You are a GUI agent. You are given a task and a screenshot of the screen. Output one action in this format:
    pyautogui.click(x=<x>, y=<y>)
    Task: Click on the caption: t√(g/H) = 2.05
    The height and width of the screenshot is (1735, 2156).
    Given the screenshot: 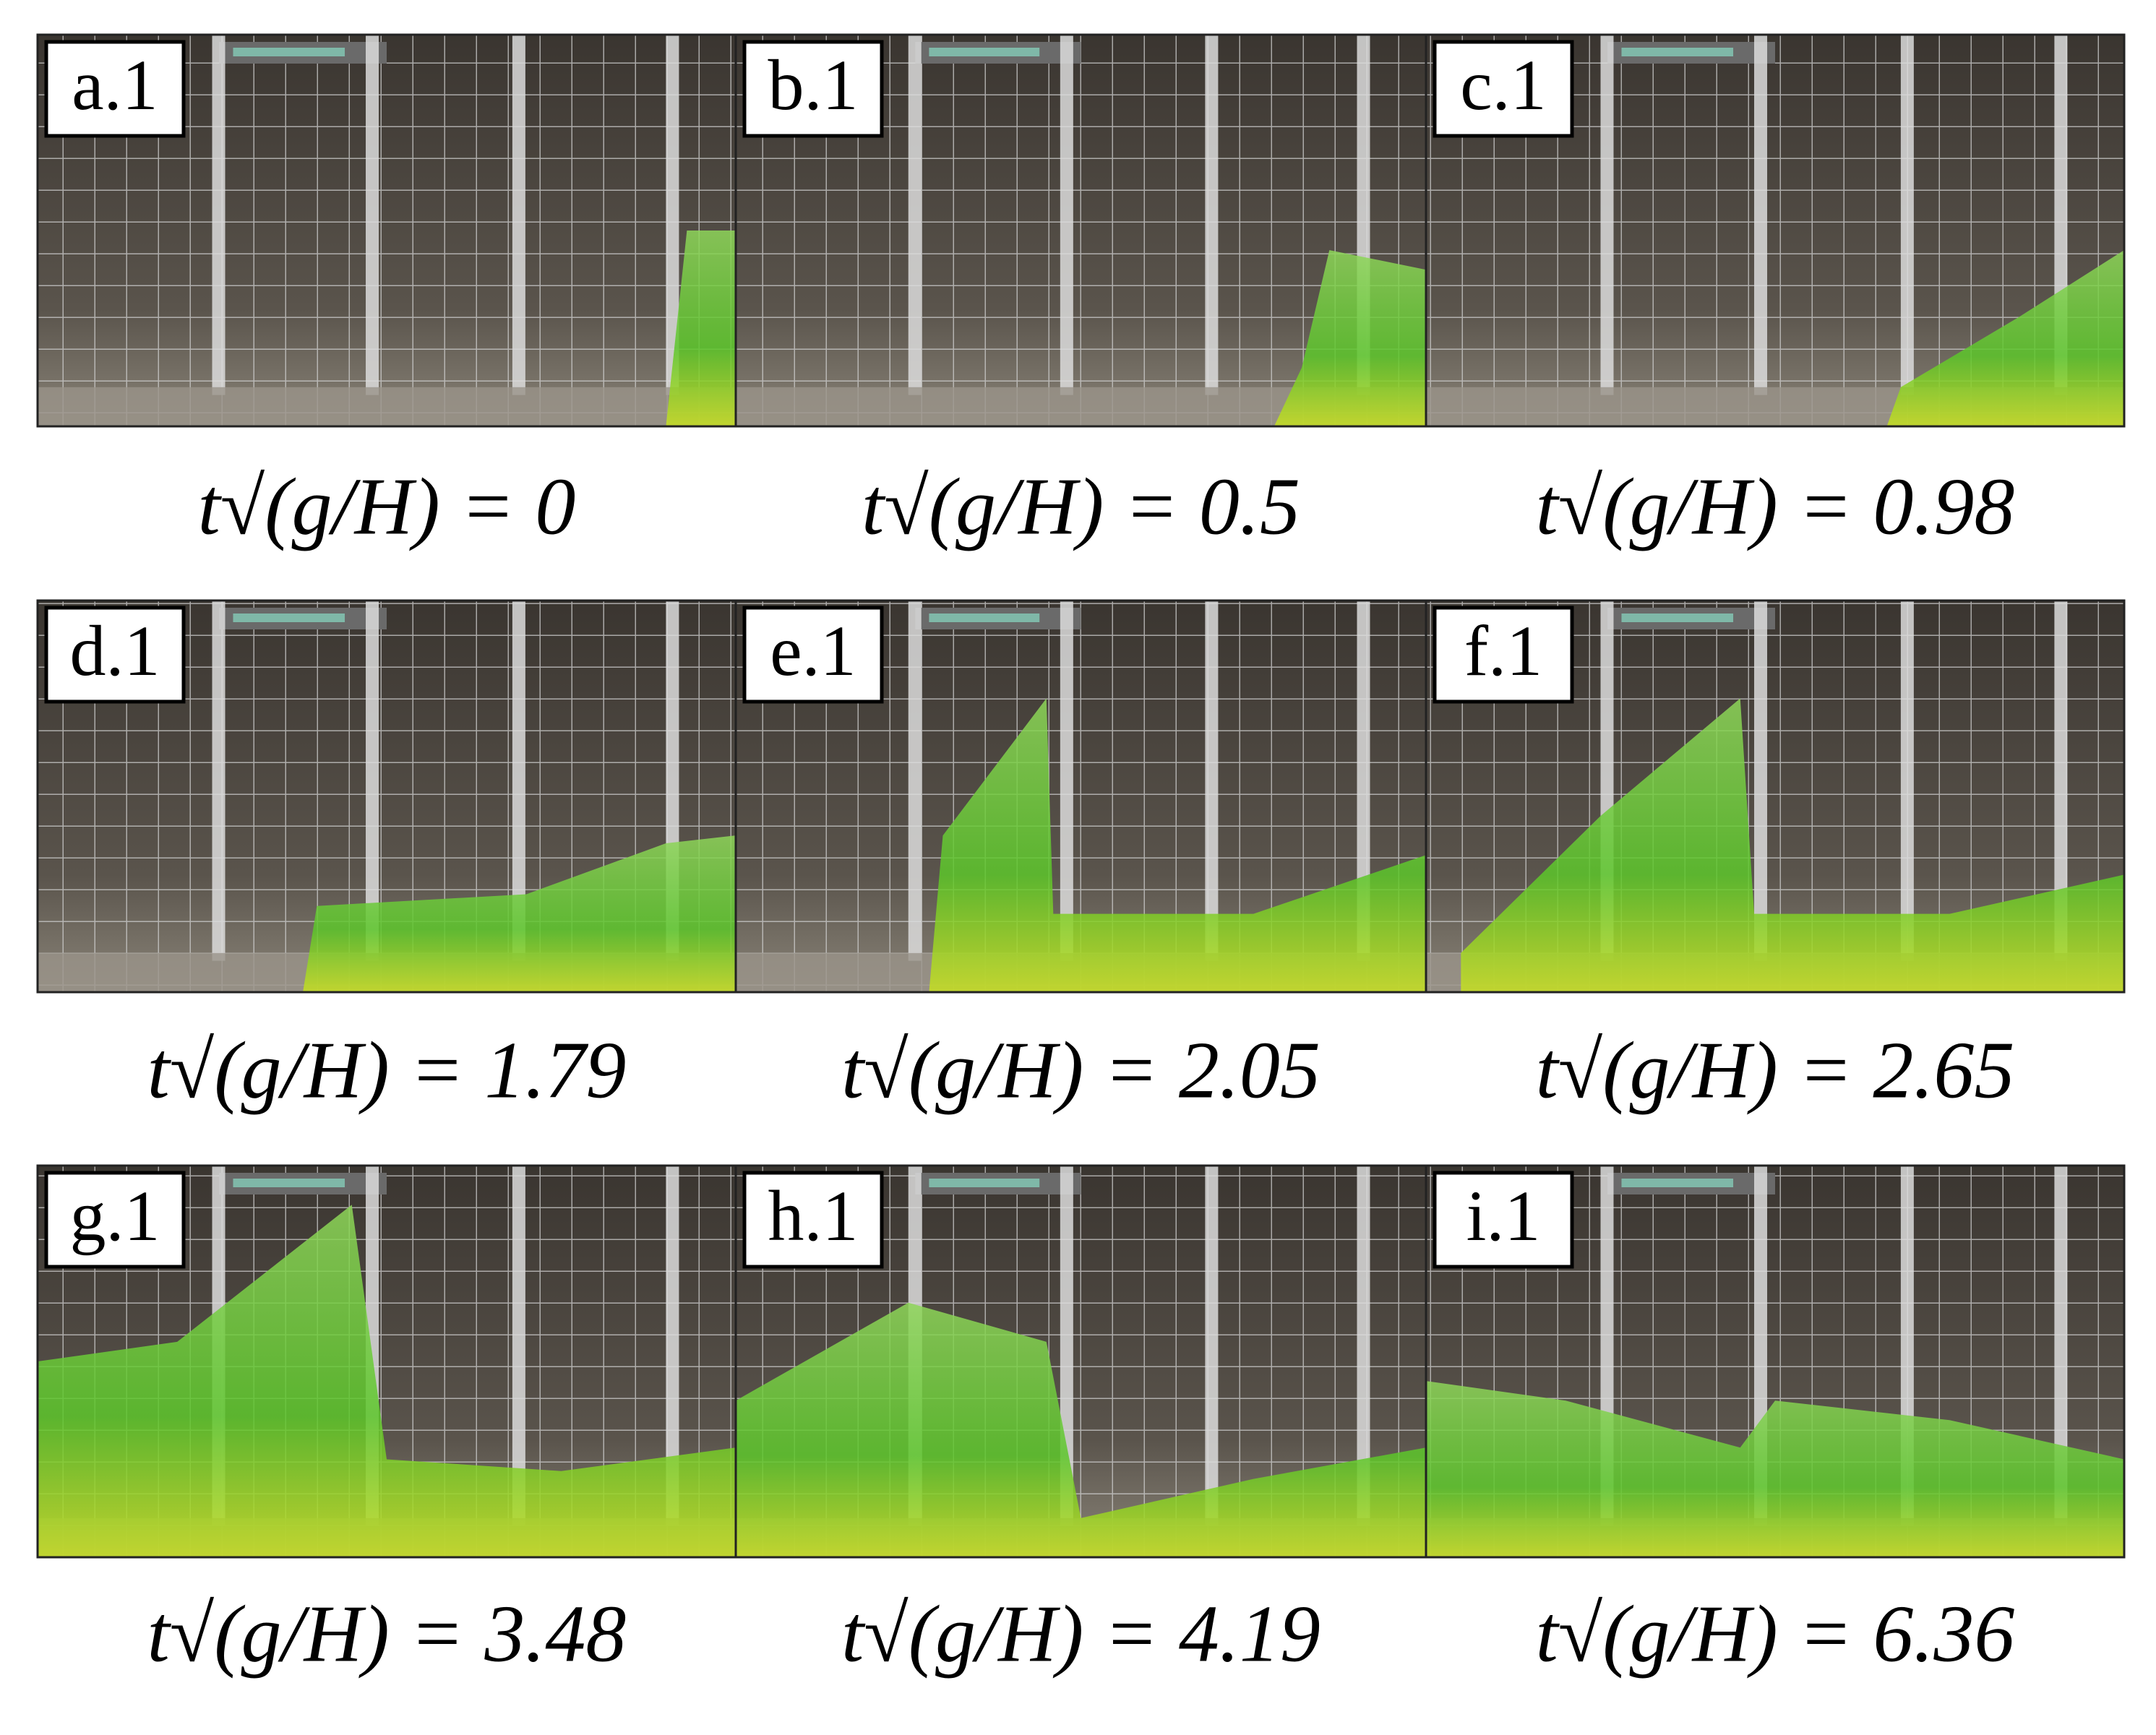 What is the action you would take?
    pyautogui.click(x=1081, y=1071)
    